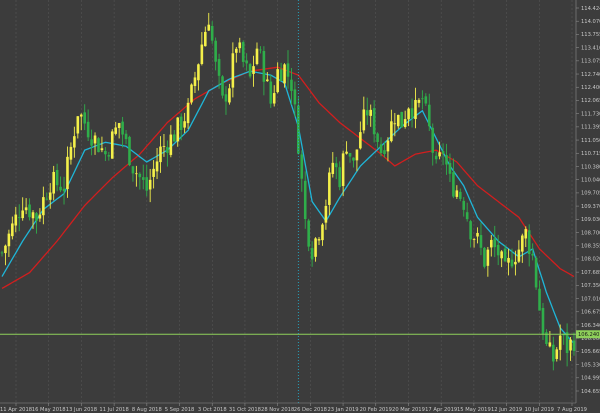 Image resolution: width=600 pixels, height=413 pixels. What do you see at coordinates (590, 180) in the screenshot?
I see `y-tick-label: 110.040` at bounding box center [590, 180].